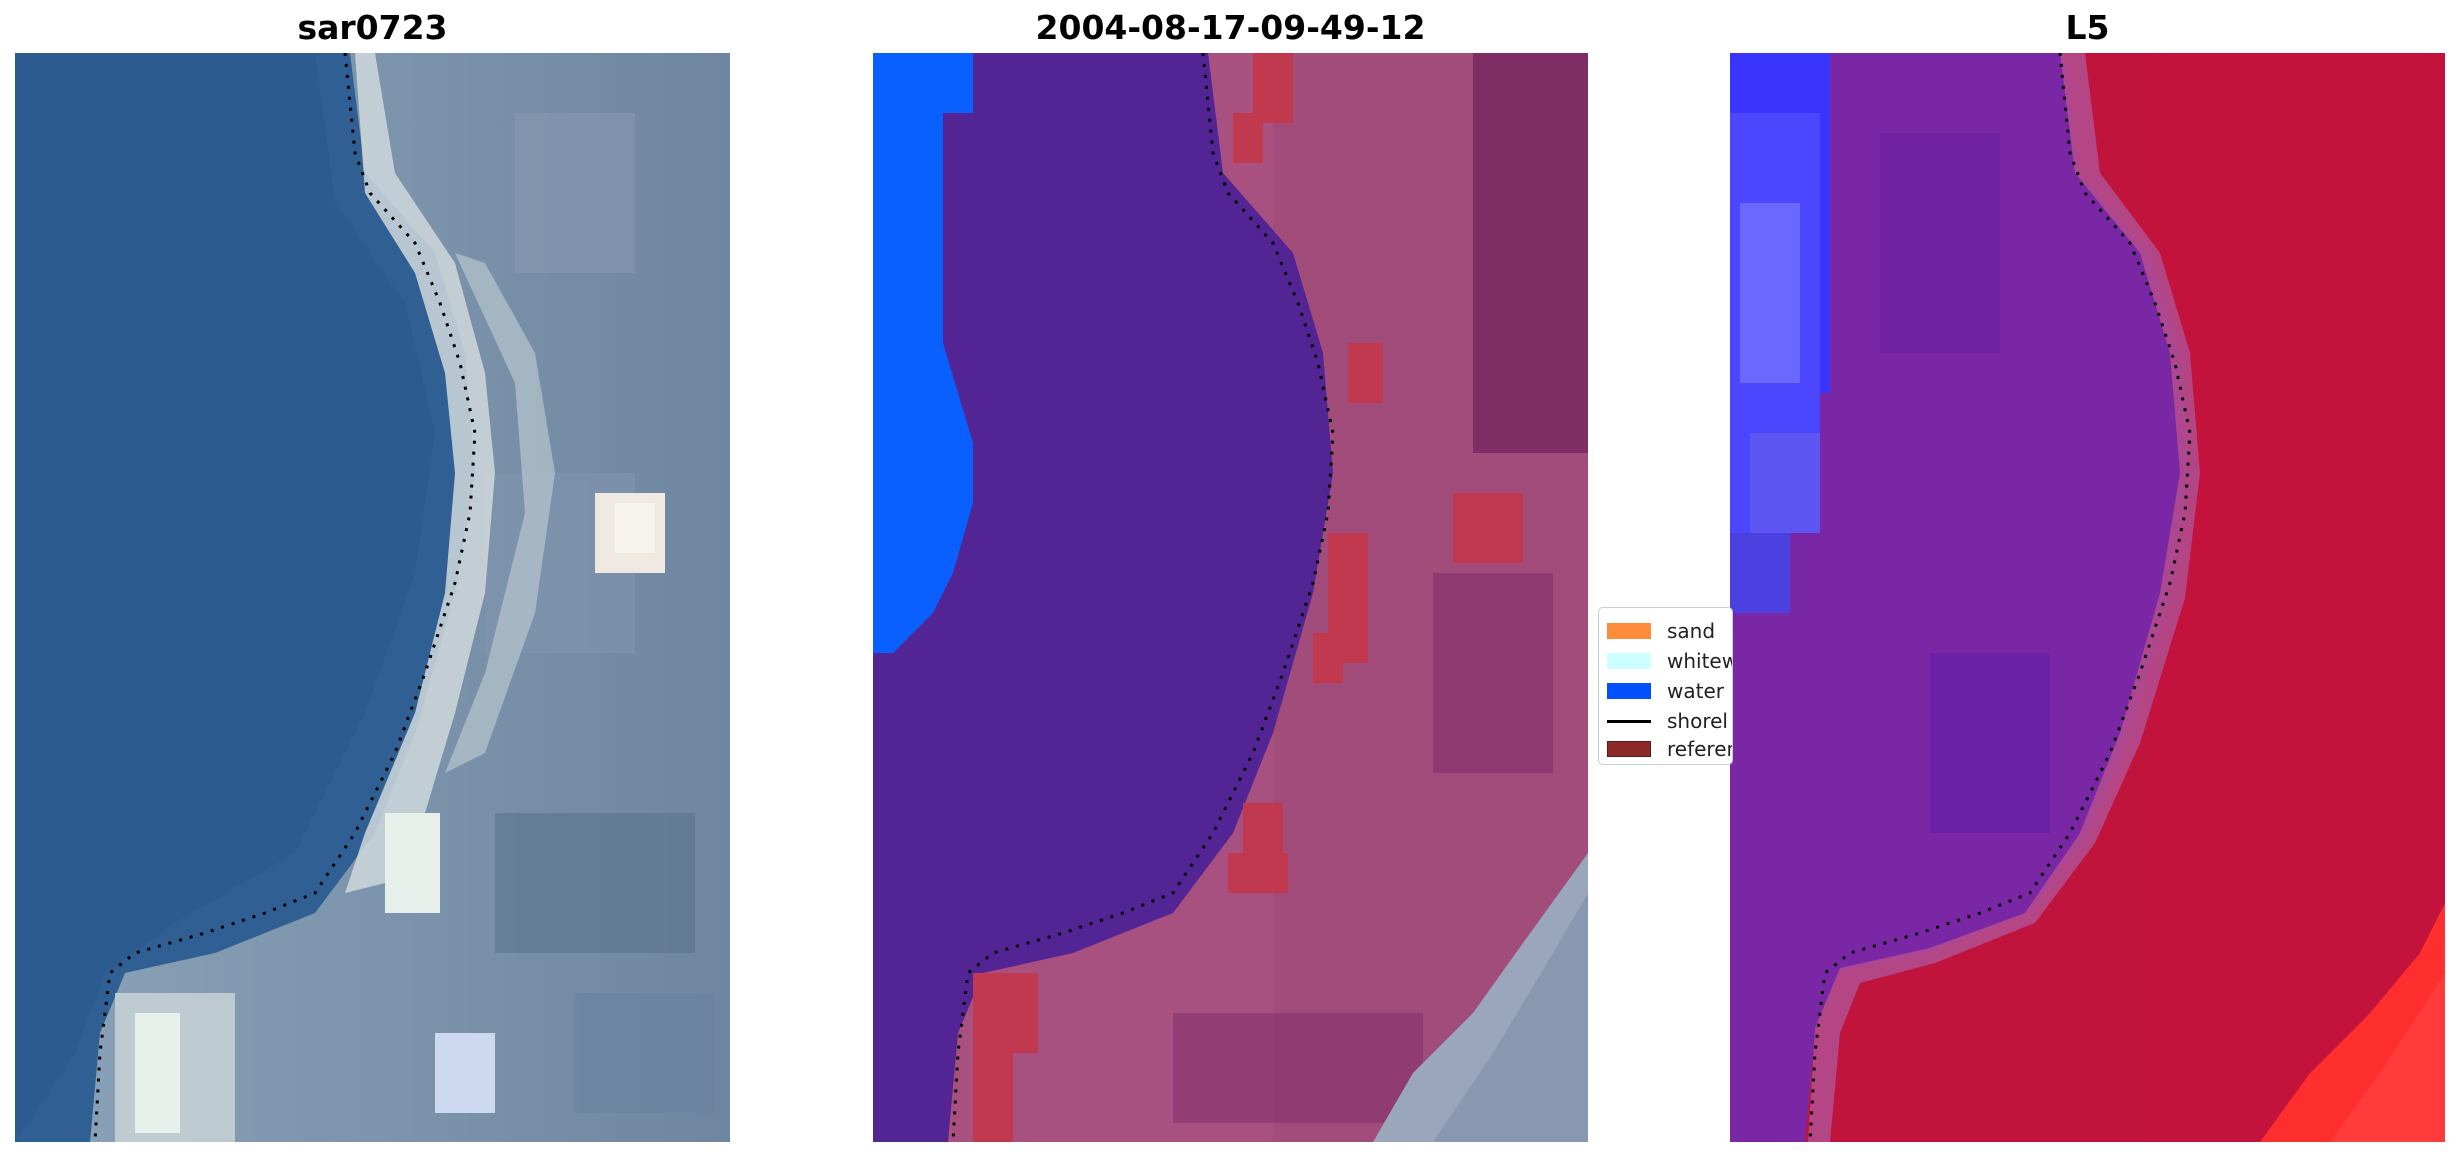 The width and height of the screenshot is (2460, 1157). What do you see at coordinates (1629, 631) in the screenshot?
I see `sand-swatch` at bounding box center [1629, 631].